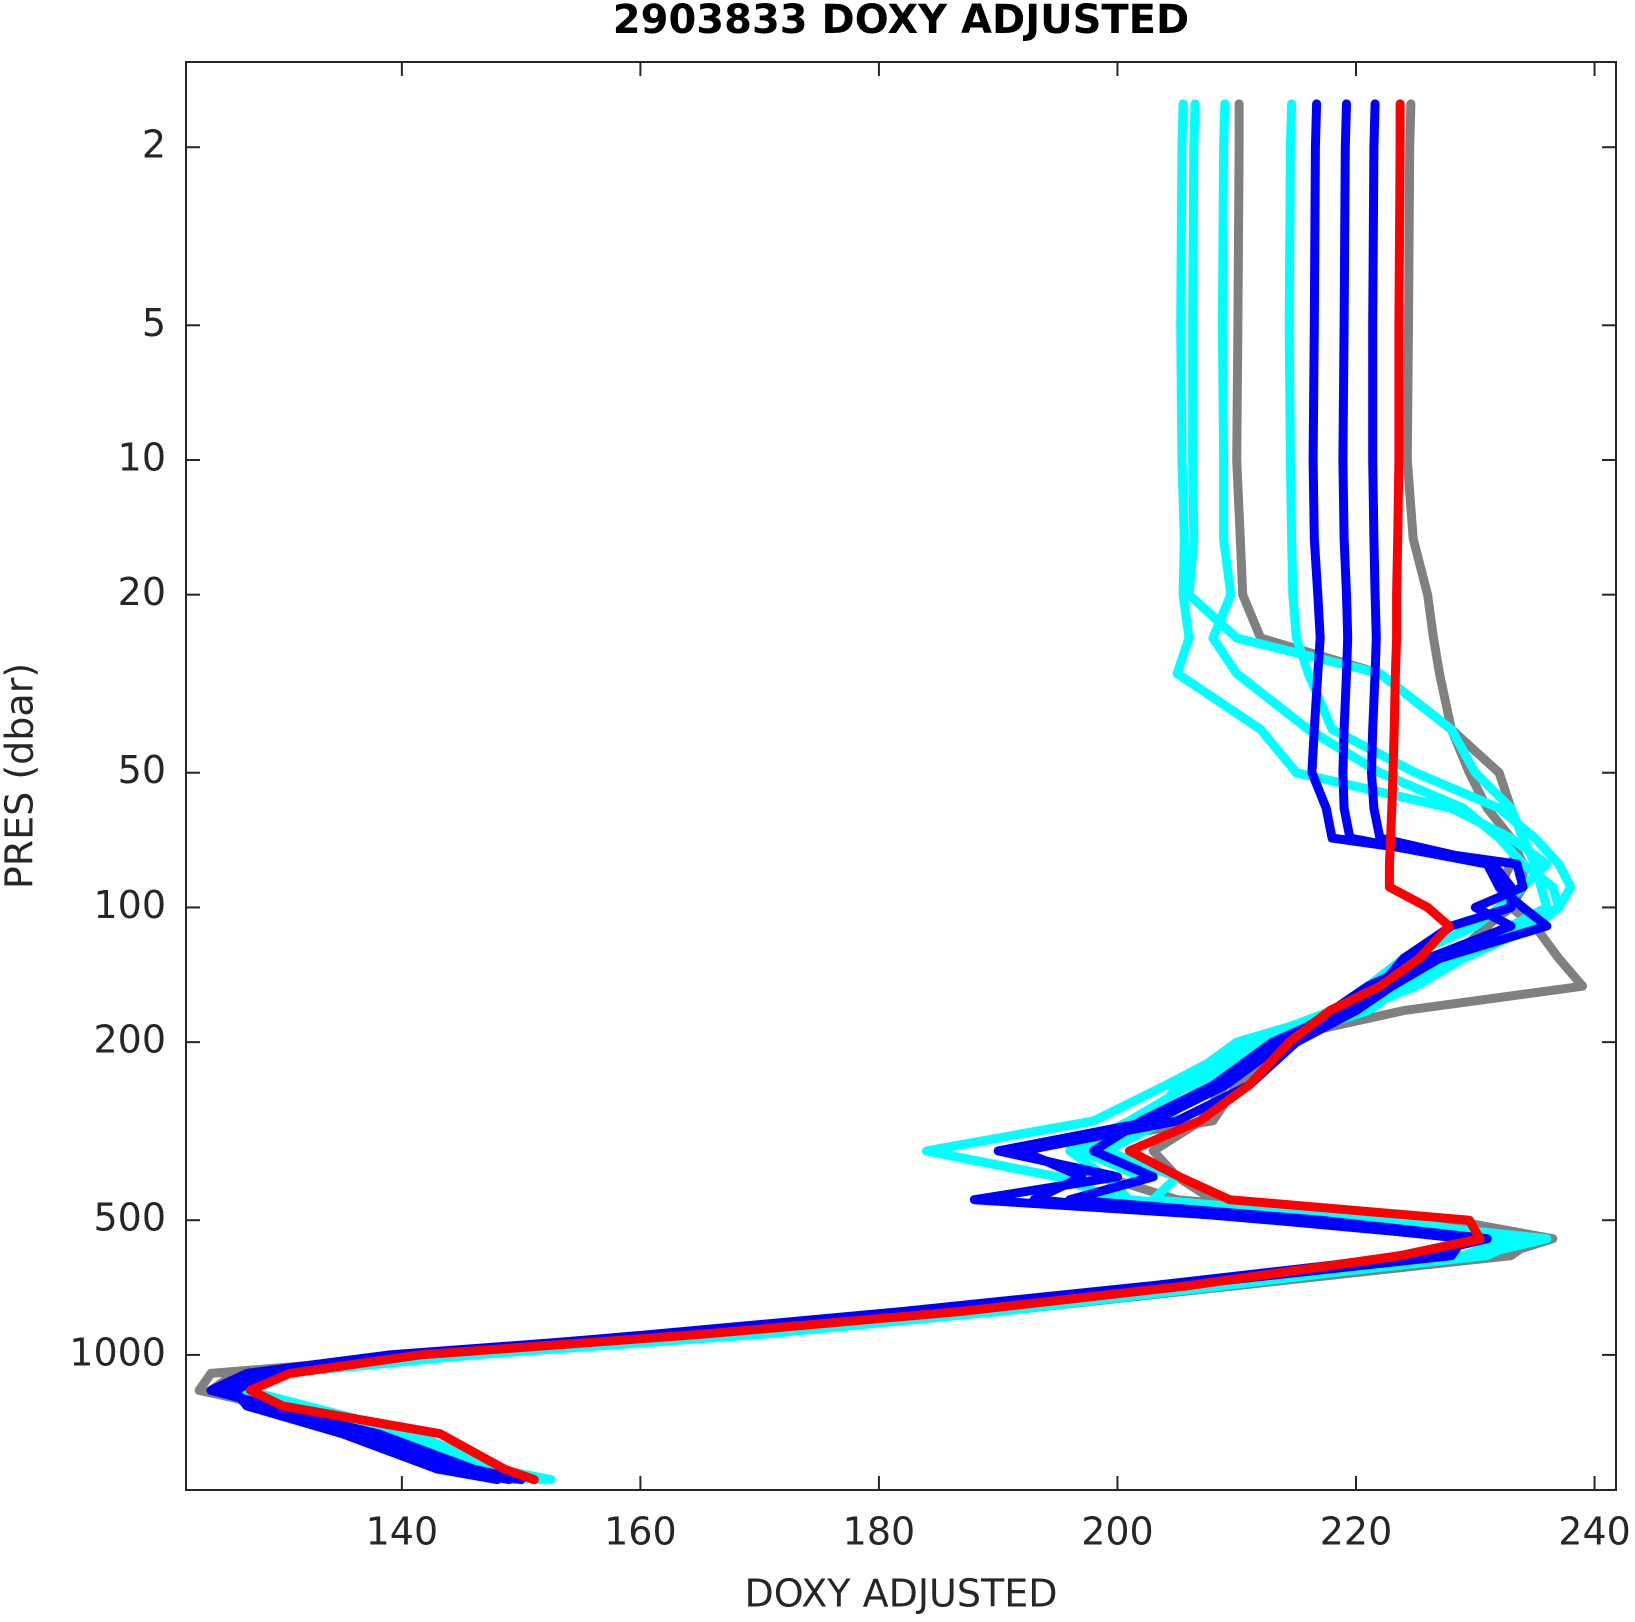 The height and width of the screenshot is (1622, 1635). What do you see at coordinates (117, 1352) in the screenshot?
I see `y-tick-label: 1000` at bounding box center [117, 1352].